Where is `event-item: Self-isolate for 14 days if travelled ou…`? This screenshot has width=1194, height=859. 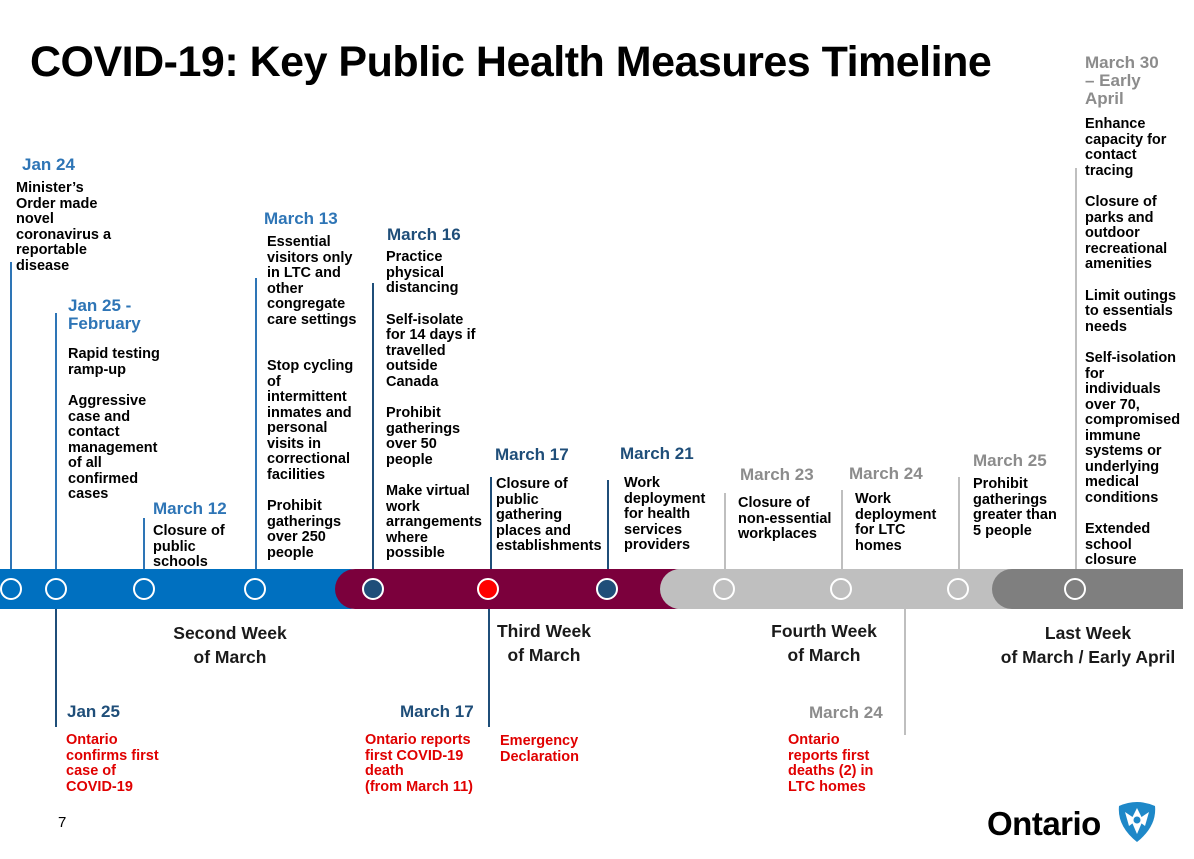 event-item: Self-isolate for 14 days if travelled ou… is located at coordinates (431, 350).